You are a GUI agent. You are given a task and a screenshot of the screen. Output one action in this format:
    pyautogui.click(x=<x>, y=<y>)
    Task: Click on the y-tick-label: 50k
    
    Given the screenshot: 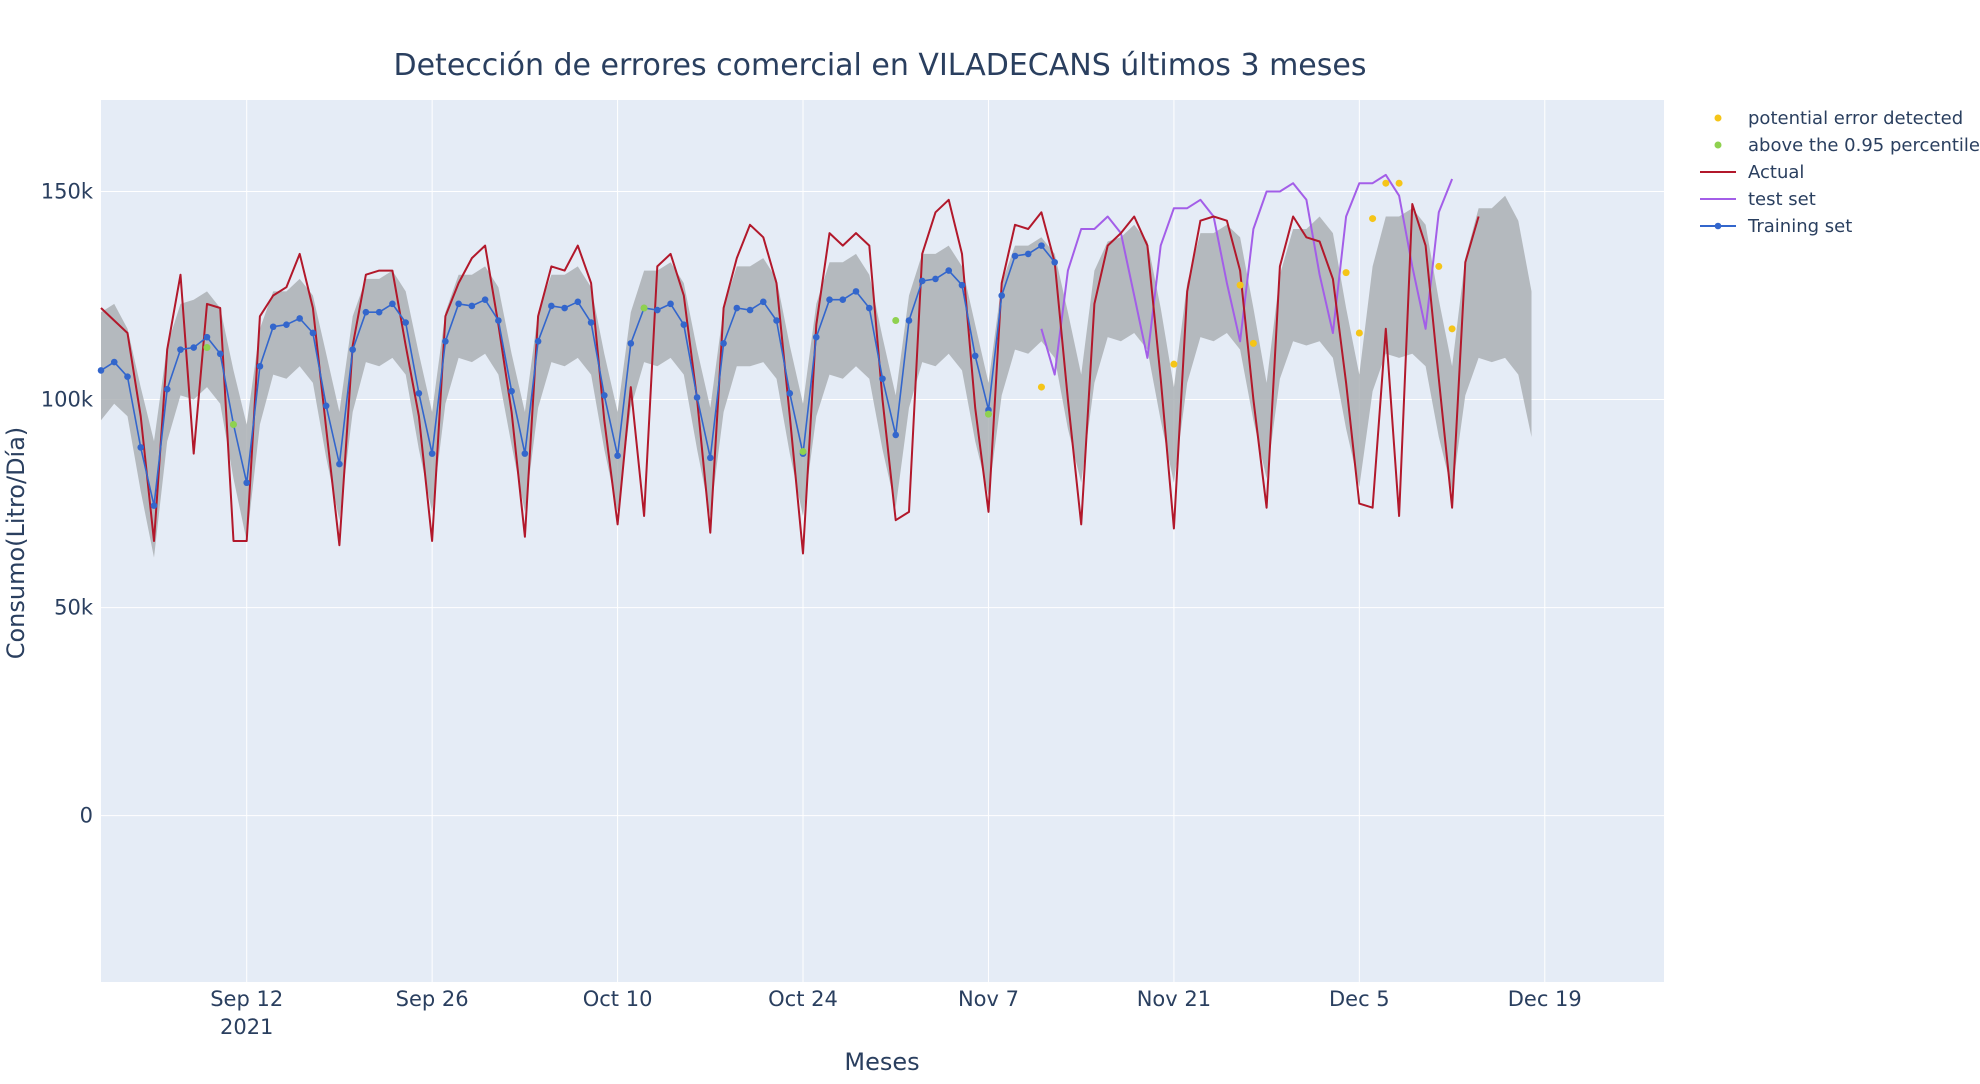 What is the action you would take?
    pyautogui.click(x=74, y=608)
    